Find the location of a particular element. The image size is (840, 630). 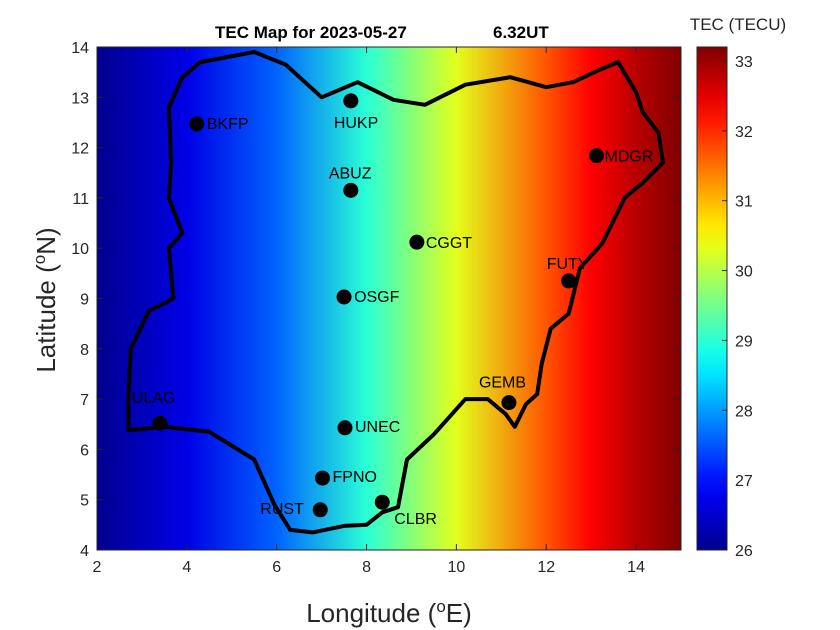

colorbar-tick-label: 31 is located at coordinates (744, 202).